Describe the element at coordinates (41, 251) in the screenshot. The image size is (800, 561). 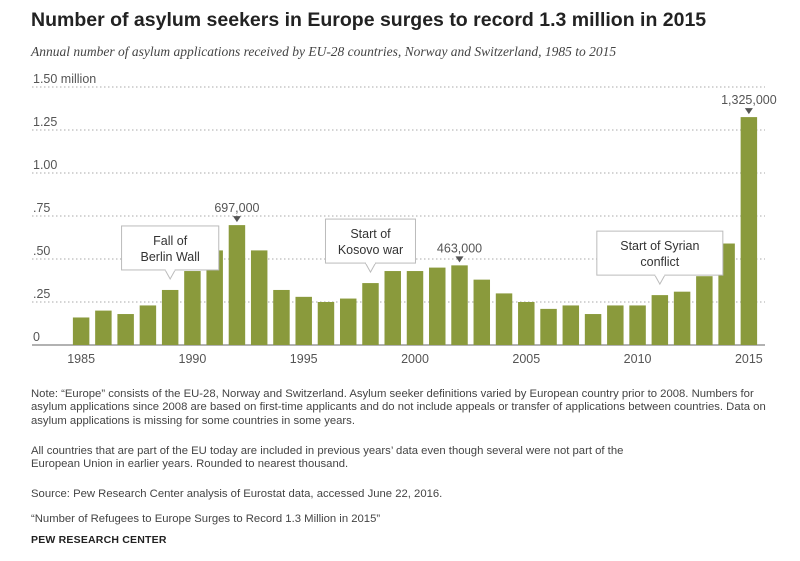
I see `y-tick-label: .50` at that location.